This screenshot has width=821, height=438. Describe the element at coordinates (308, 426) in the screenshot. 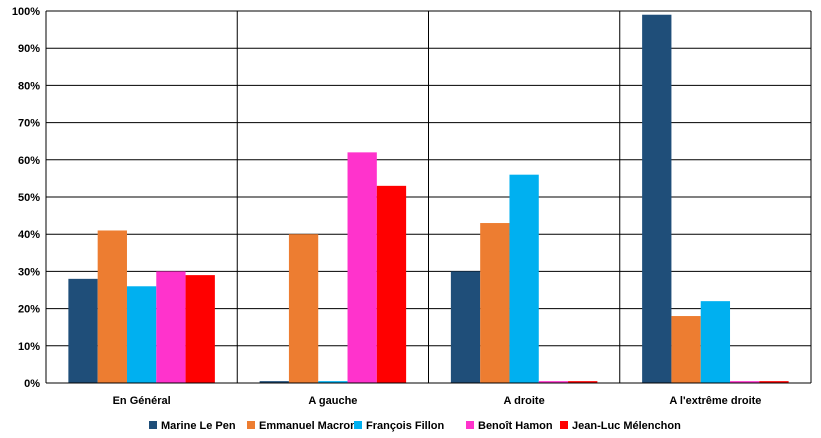

I see `legend-label: Emmanuel Macron` at that location.